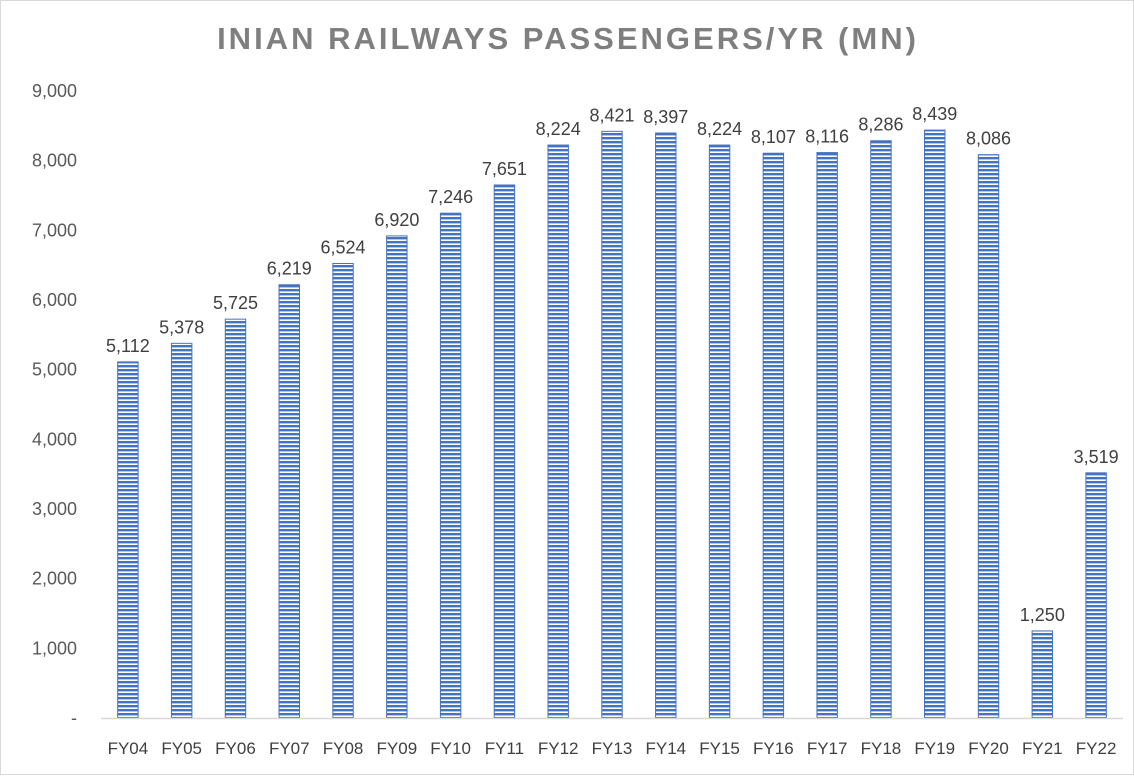 This screenshot has width=1134, height=776. Describe the element at coordinates (558, 748) in the screenshot. I see `x-tick-label: FY12` at that location.